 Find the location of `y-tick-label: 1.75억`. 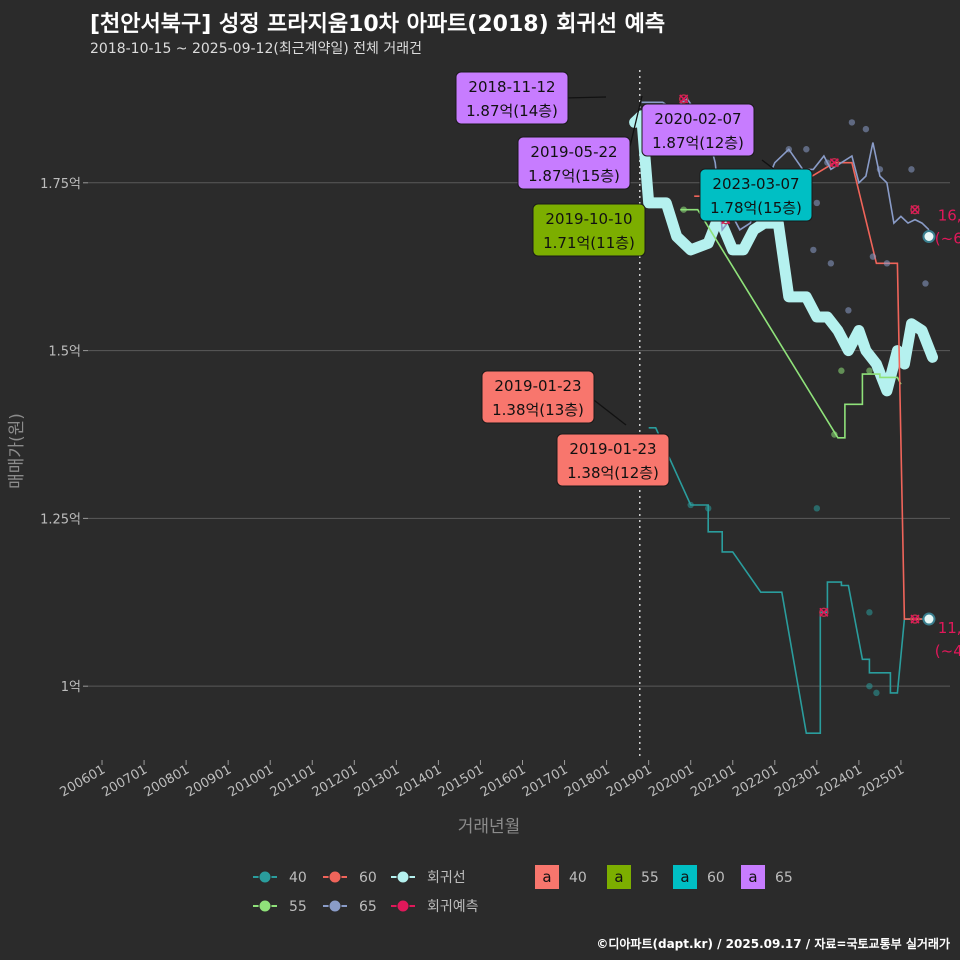

y-tick-label: 1.75억 is located at coordinates (60, 184).